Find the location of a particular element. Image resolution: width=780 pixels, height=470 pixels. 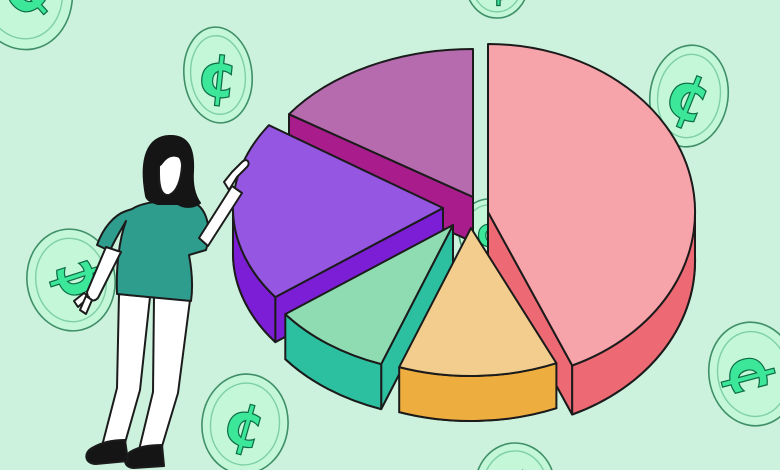

pie-slice-yellow is located at coordinates (478, 324).